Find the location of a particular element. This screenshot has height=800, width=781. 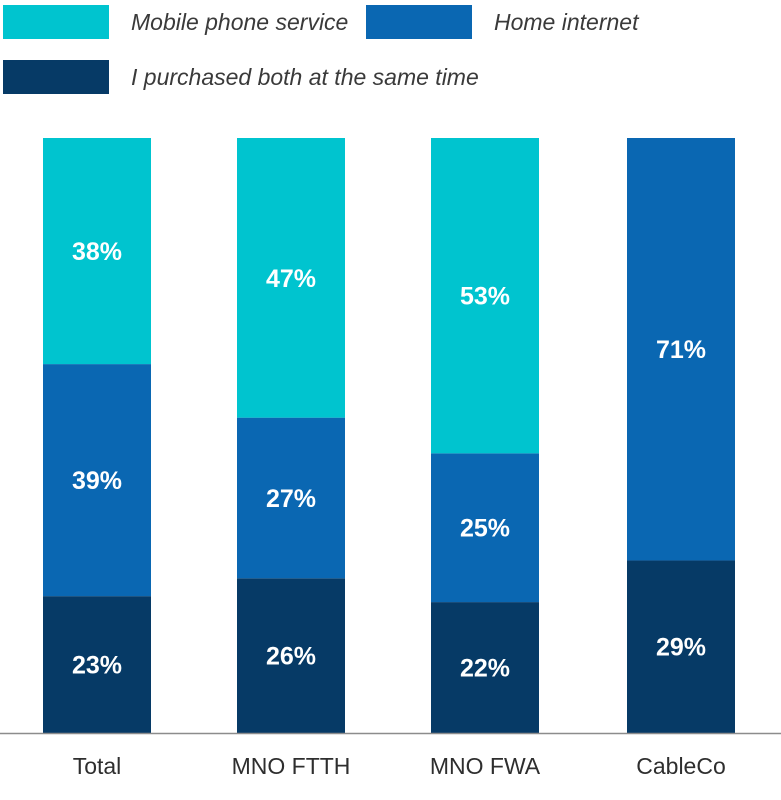

bar-value-label-2-2: 53% is located at coordinates (485, 297).